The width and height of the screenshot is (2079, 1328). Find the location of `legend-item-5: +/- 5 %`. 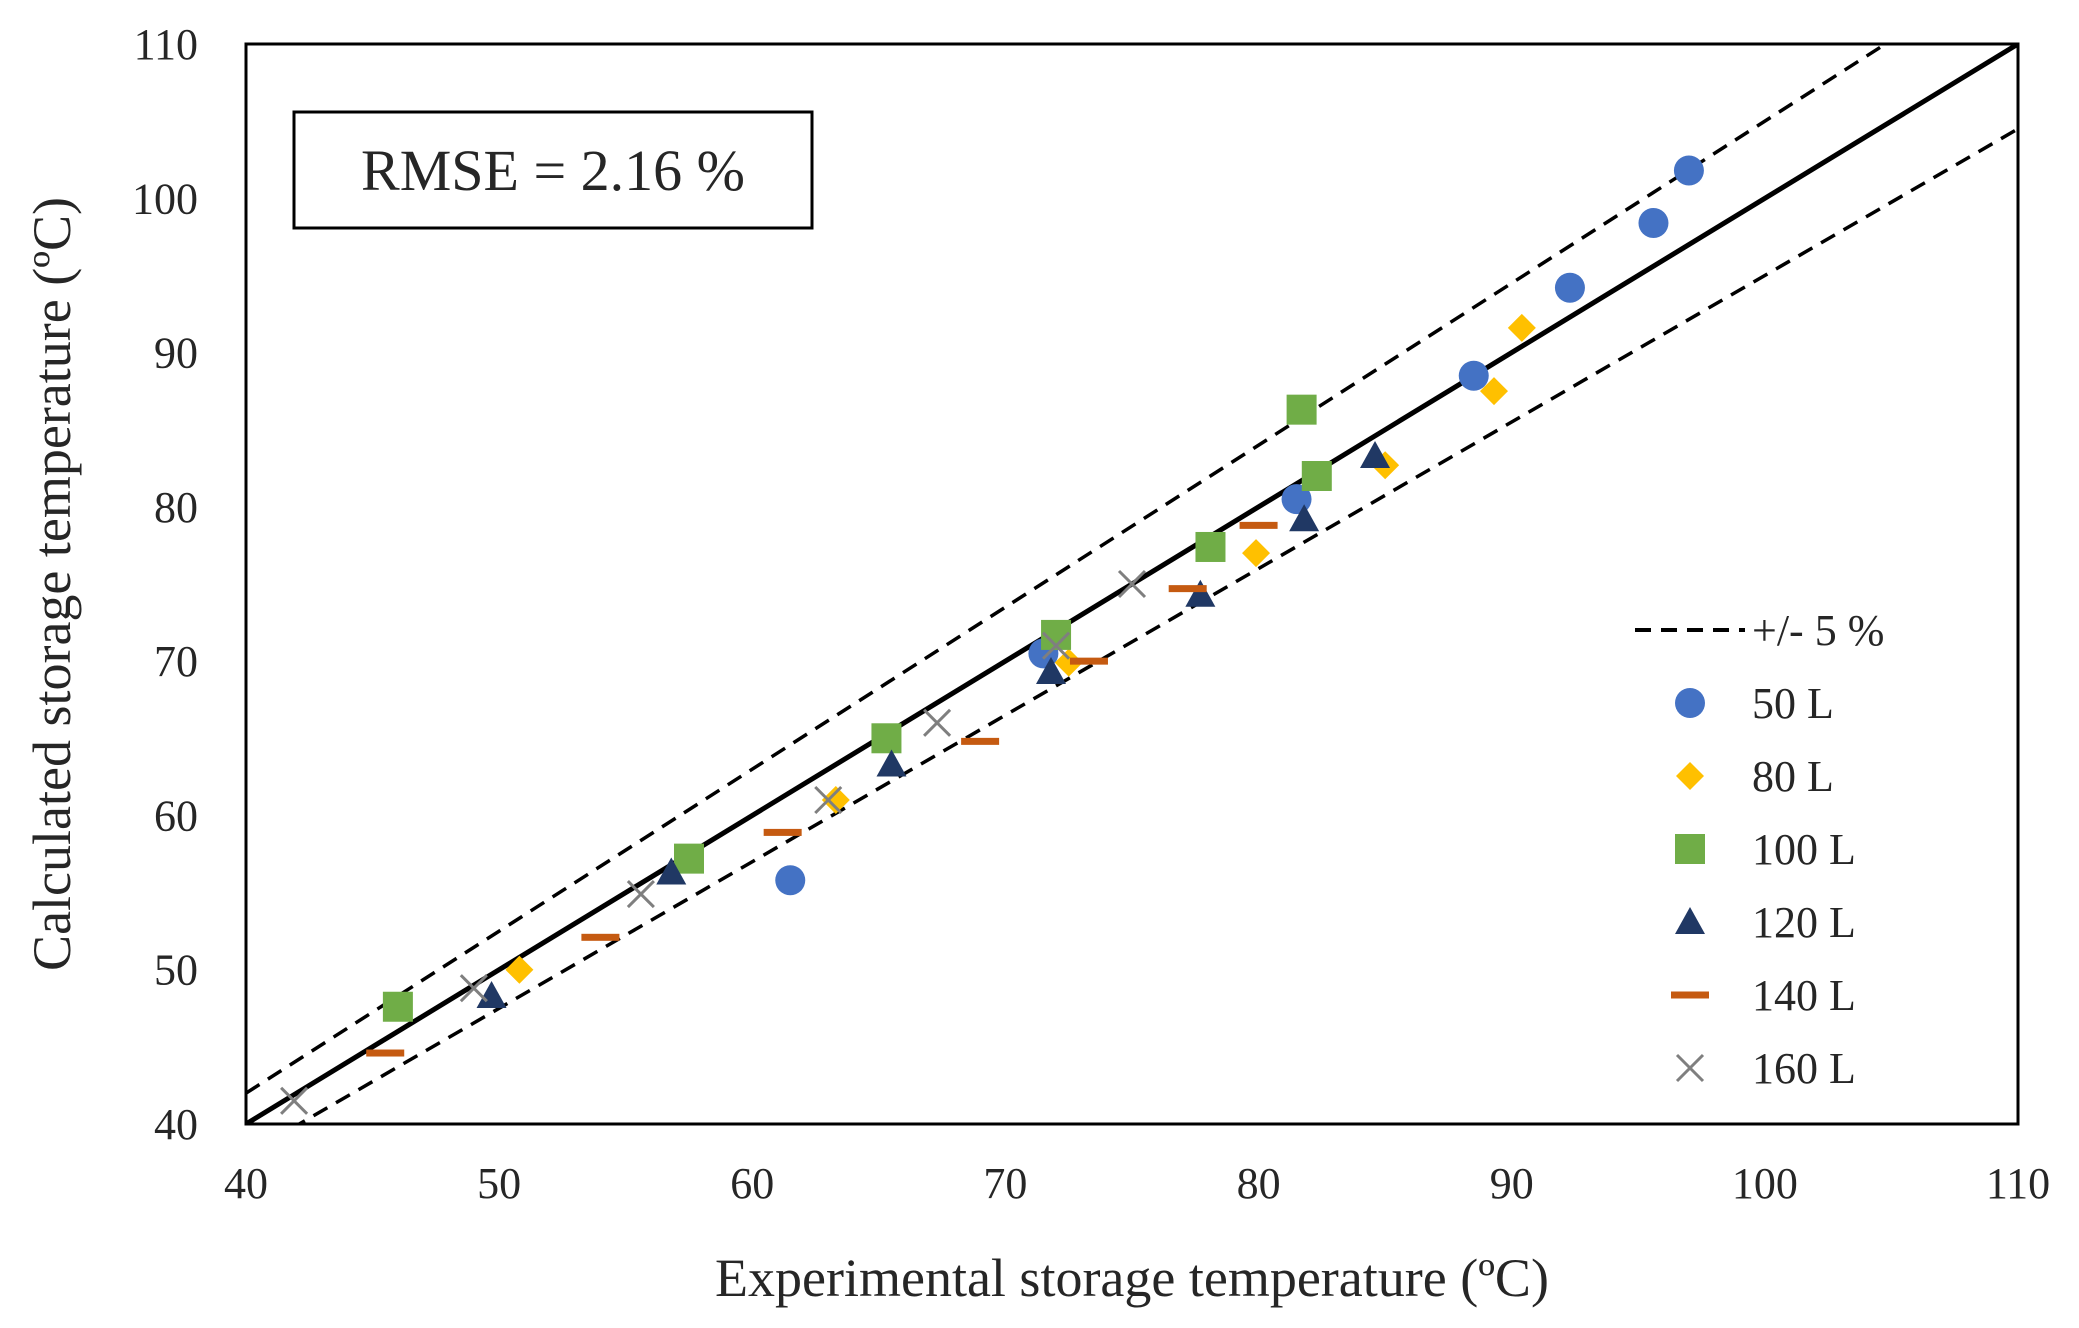

legend-item-5: +/- 5 % is located at coordinates (1759, 630).